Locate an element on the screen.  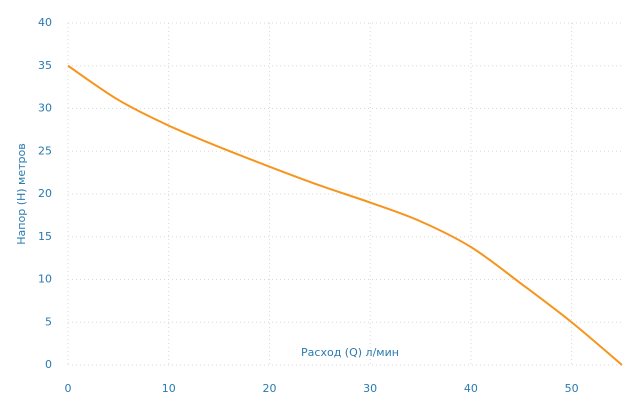
x-tick-label: 20 is located at coordinates (269, 388).